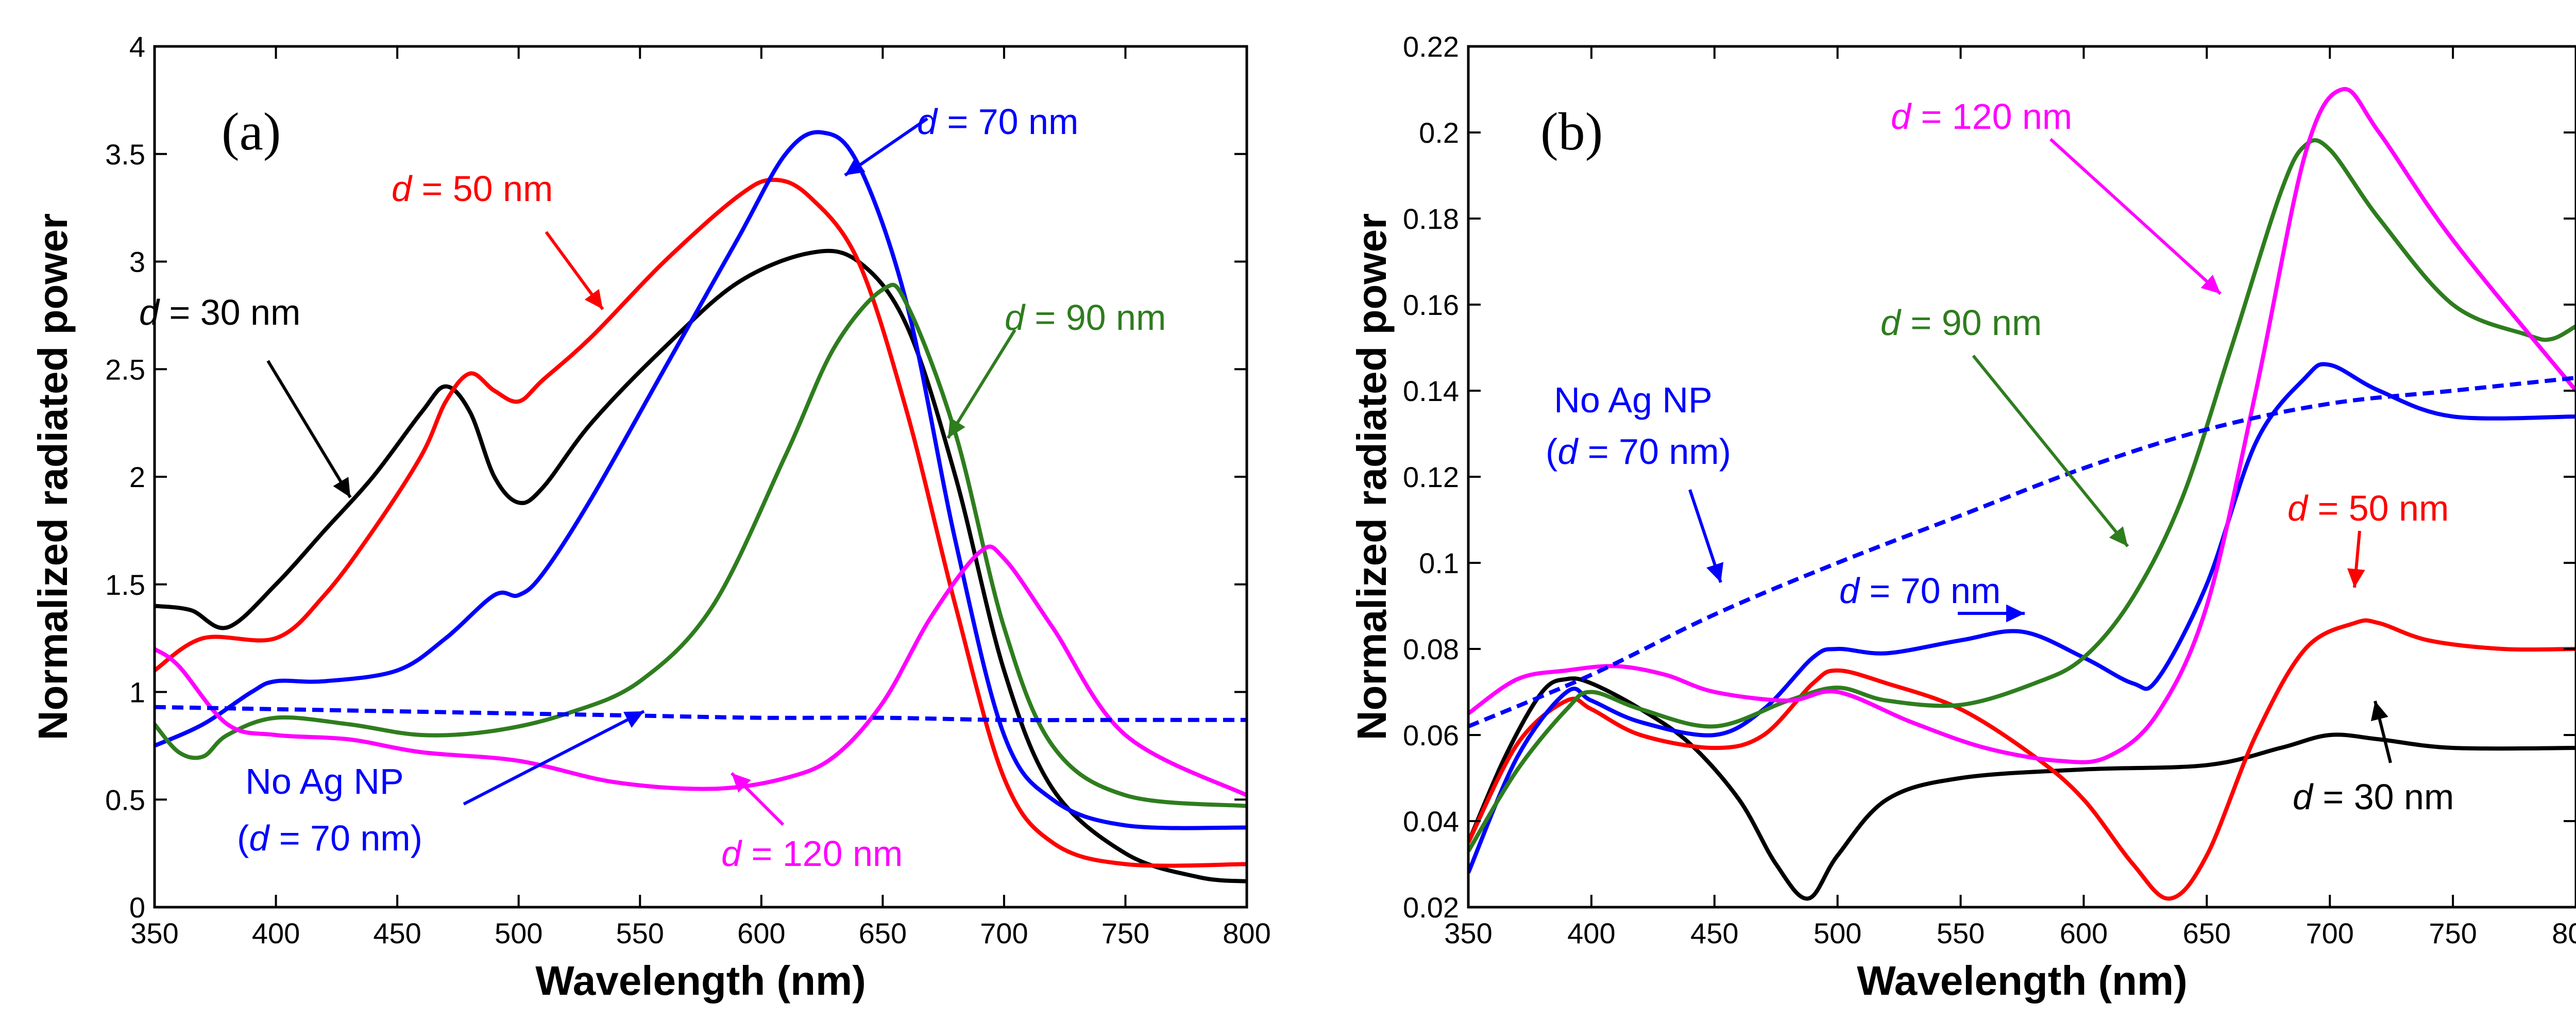 The height and width of the screenshot is (1035, 2576). What do you see at coordinates (1920, 591) in the screenshot?
I see `annotation-label: d = 70 nm` at bounding box center [1920, 591].